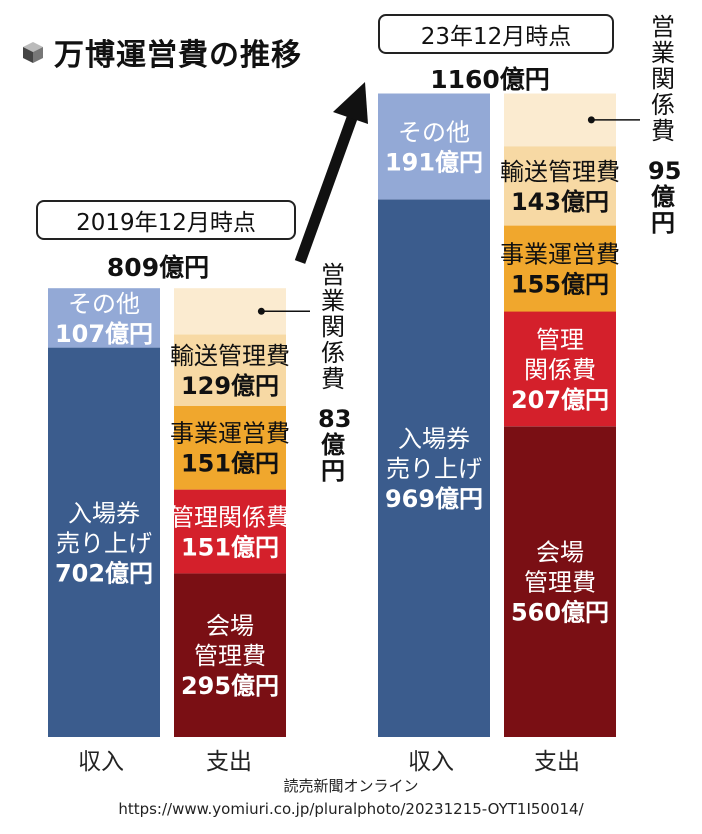 Image resolution: width=702 pixels, height=834 pixels. What do you see at coordinates (33, 52) in the screenshot?
I see `cube-icon` at bounding box center [33, 52].